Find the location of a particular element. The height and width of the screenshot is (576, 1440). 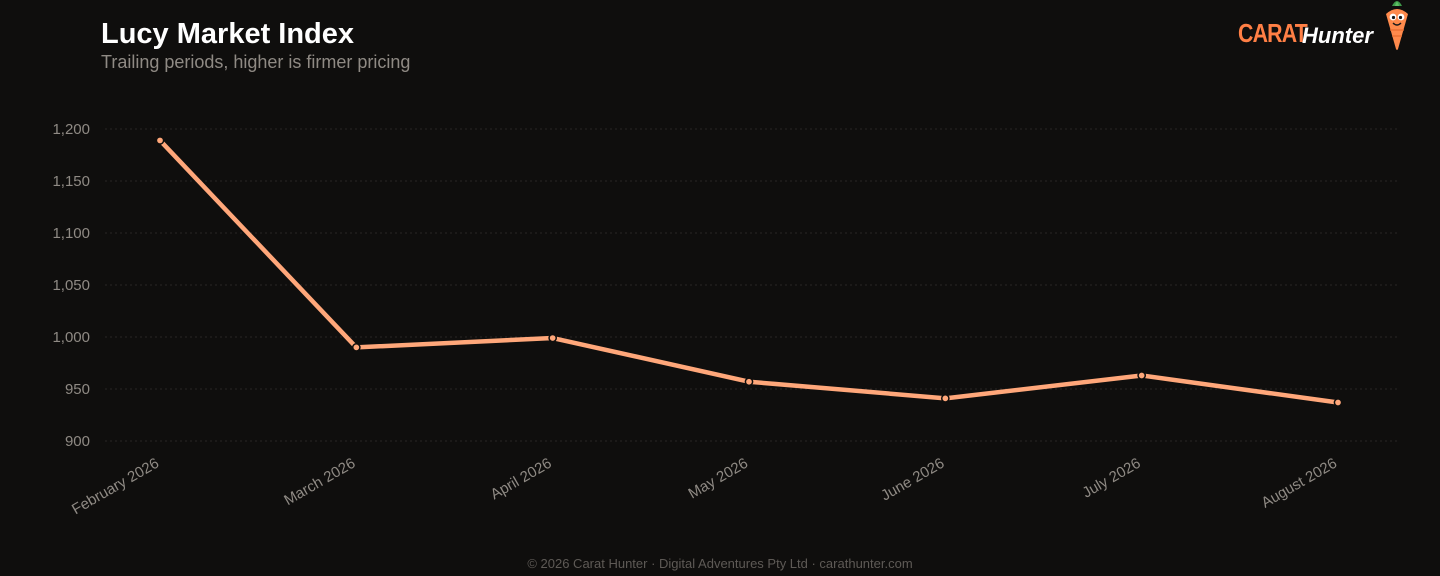

x-tick-label: August 2026 is located at coordinates (1299, 483).